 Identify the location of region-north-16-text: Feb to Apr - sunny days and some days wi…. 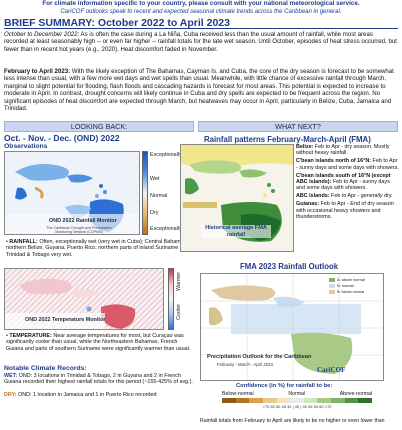
(347, 164).